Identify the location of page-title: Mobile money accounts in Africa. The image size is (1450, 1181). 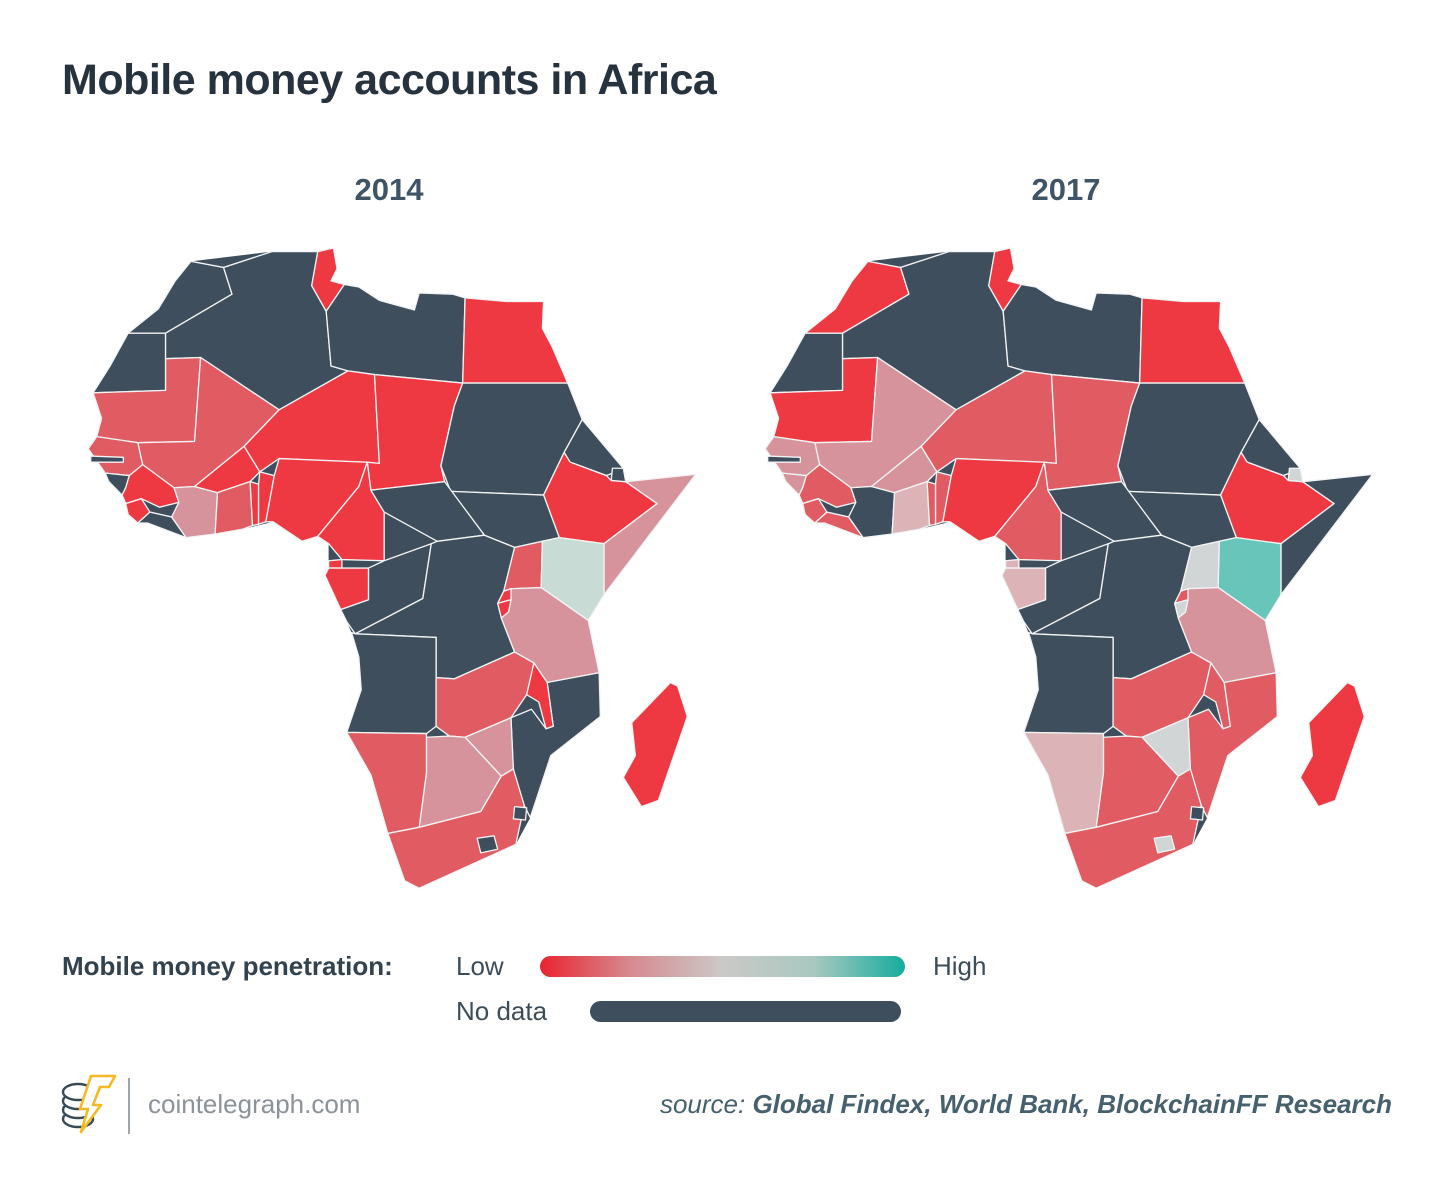
(389, 80).